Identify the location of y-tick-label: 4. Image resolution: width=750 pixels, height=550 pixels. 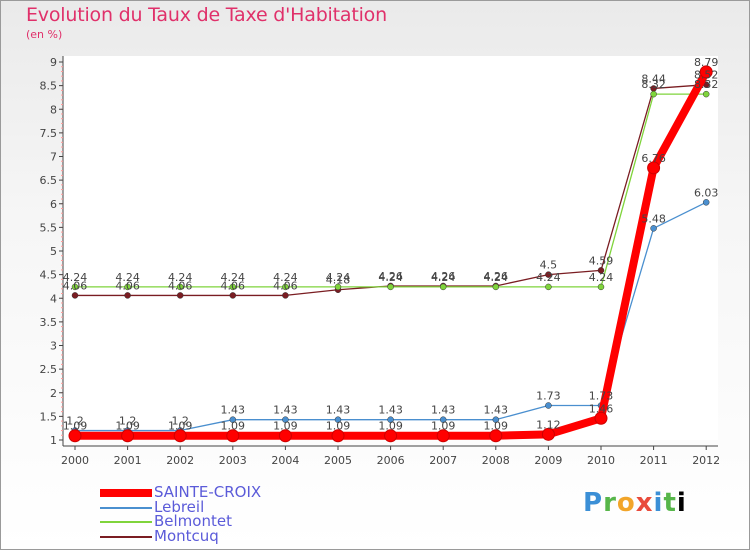
(53, 298).